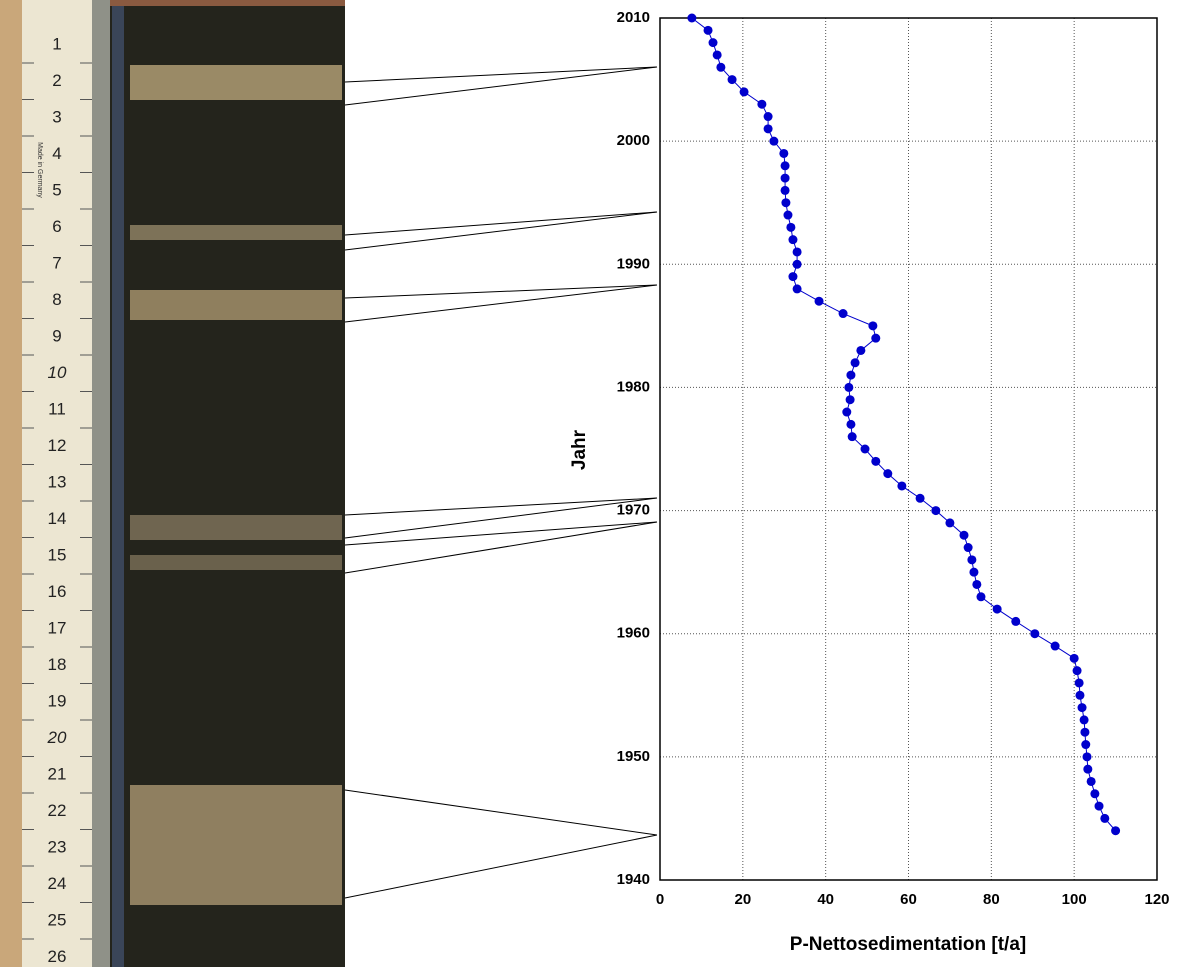 The height and width of the screenshot is (972, 1184). What do you see at coordinates (57, 554) in the screenshot?
I see `ruler-label: 15` at bounding box center [57, 554].